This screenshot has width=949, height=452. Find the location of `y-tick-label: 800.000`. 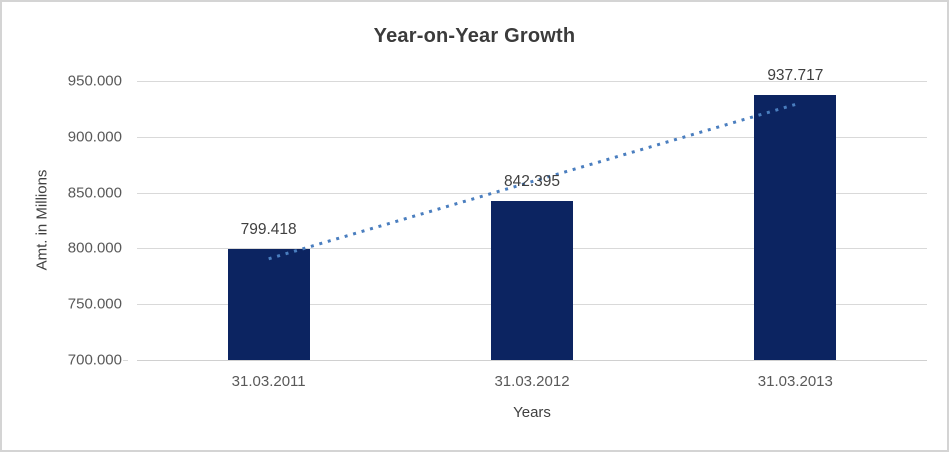

y-tick-label: 800.000 is located at coordinates (94, 248).